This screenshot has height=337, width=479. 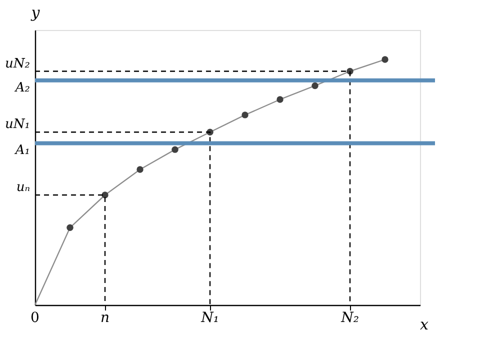 I want to click on text: uN₁, so click(x=17, y=124).